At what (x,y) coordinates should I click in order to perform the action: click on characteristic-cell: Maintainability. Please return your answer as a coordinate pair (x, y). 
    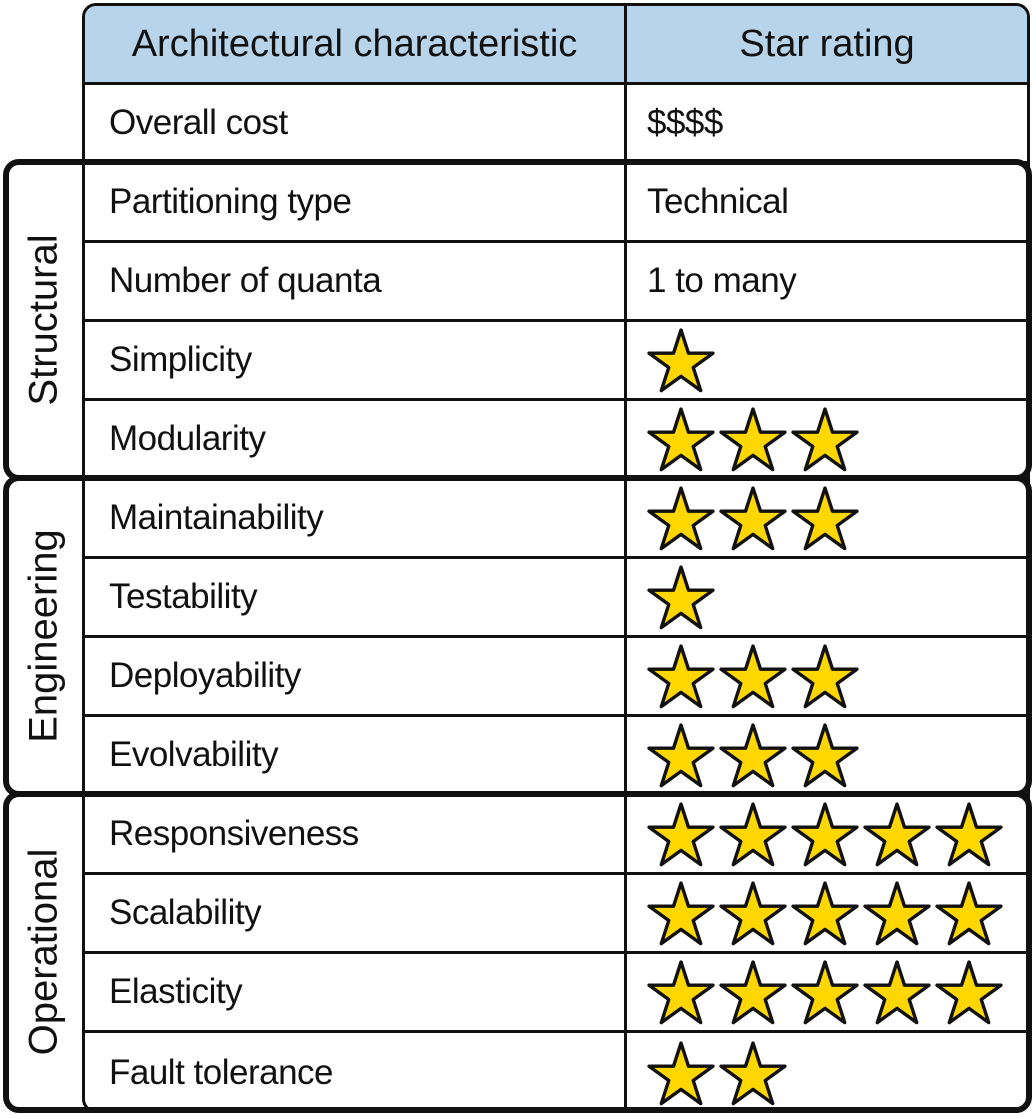
    Looking at the image, I should click on (356, 518).